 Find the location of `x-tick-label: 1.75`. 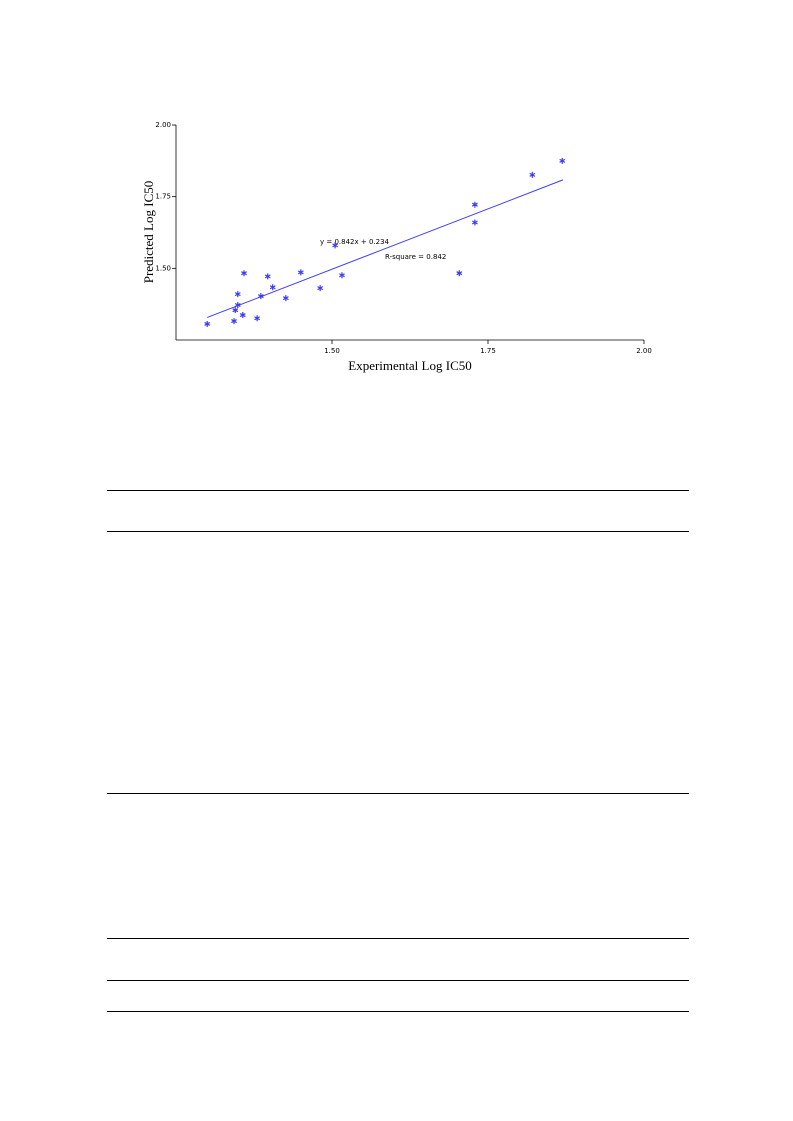

x-tick-label: 1.75 is located at coordinates (488, 351).